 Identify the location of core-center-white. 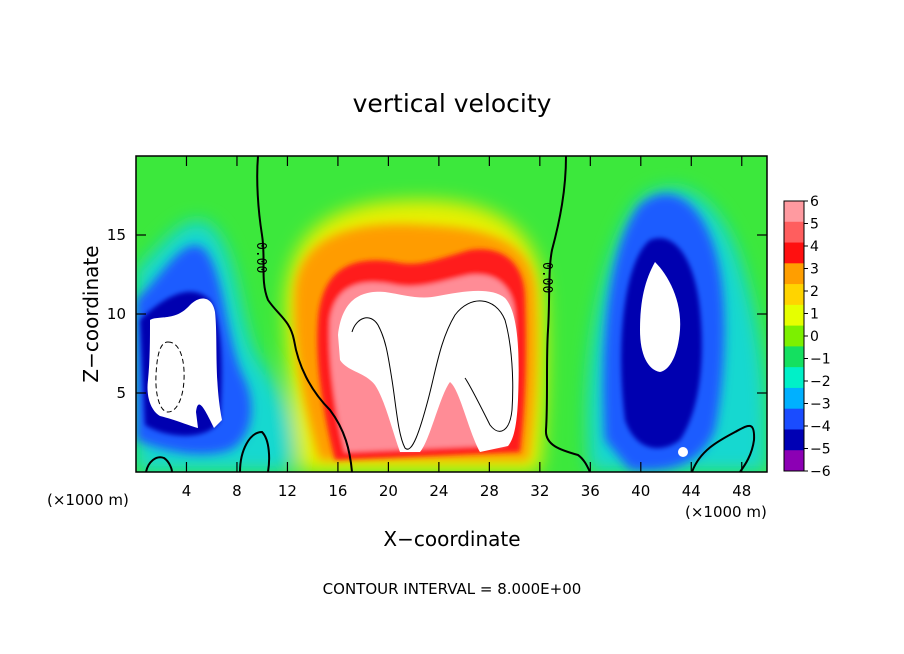
(428, 371).